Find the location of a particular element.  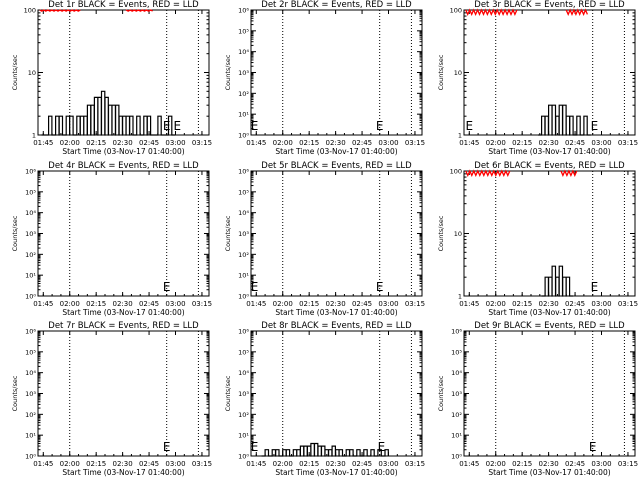

chart-title: Det 2r BLACK = Events, RED = LLD is located at coordinates (336, 5).